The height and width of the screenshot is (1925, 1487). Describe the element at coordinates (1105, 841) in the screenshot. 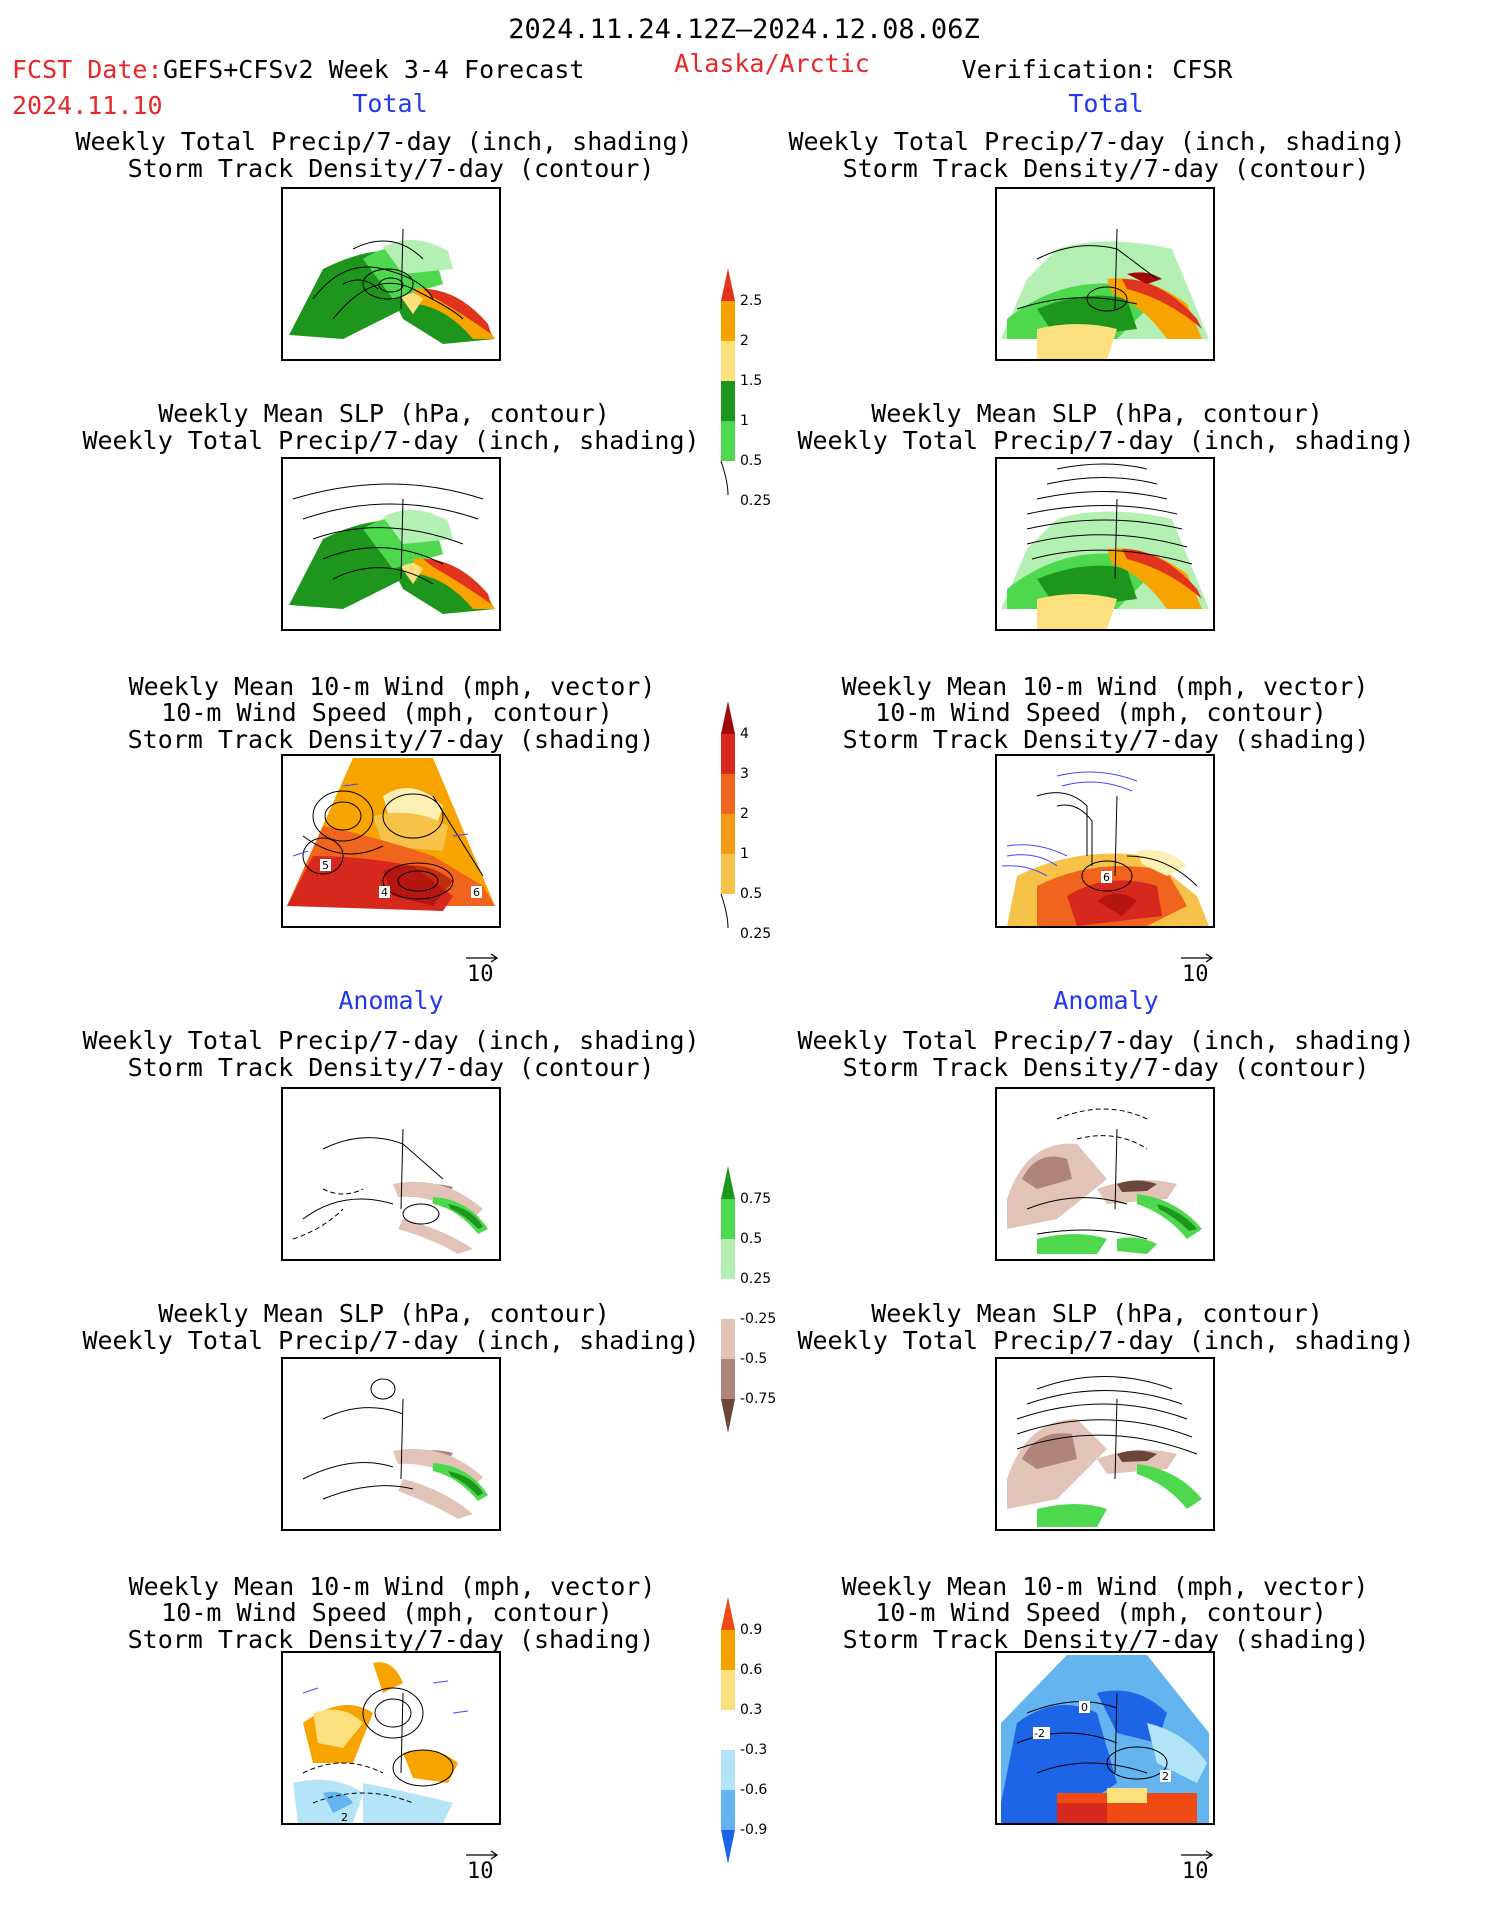

I see `map-verif-wind-storm-total: 6` at that location.